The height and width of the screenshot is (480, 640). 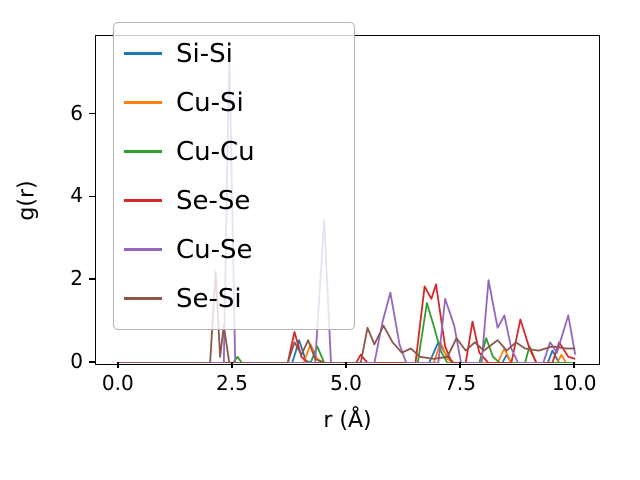 I want to click on legend-label: Cu-Si, so click(x=210, y=102).